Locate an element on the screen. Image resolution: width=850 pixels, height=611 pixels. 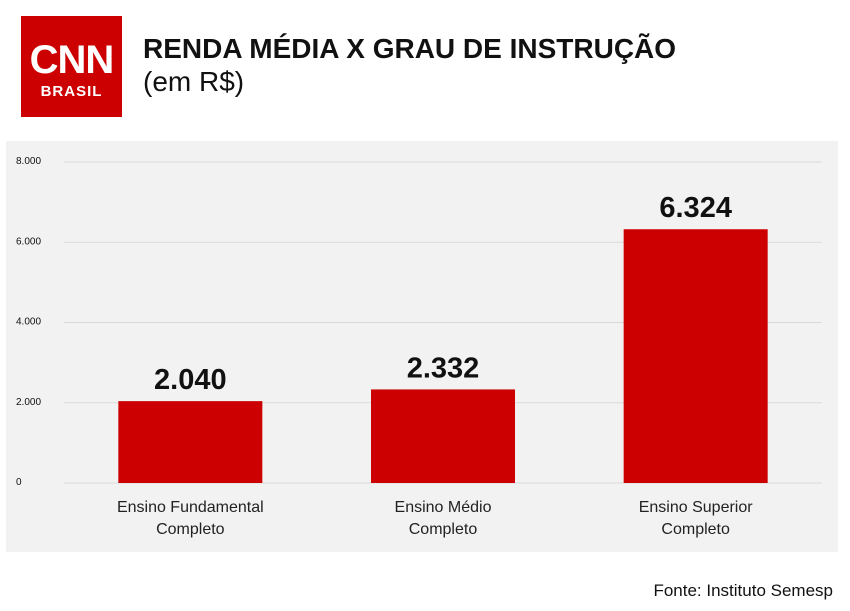
y-tick-label: 6.000 is located at coordinates (28, 241).